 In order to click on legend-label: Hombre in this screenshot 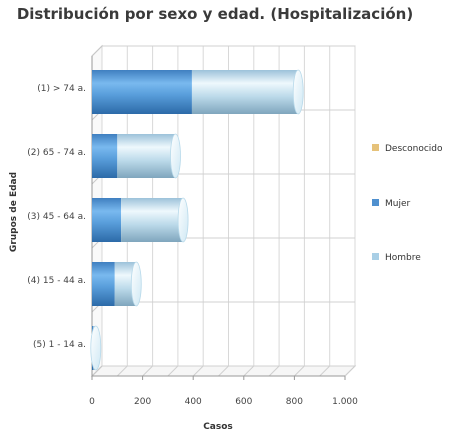, I will do `click(403, 258)`.